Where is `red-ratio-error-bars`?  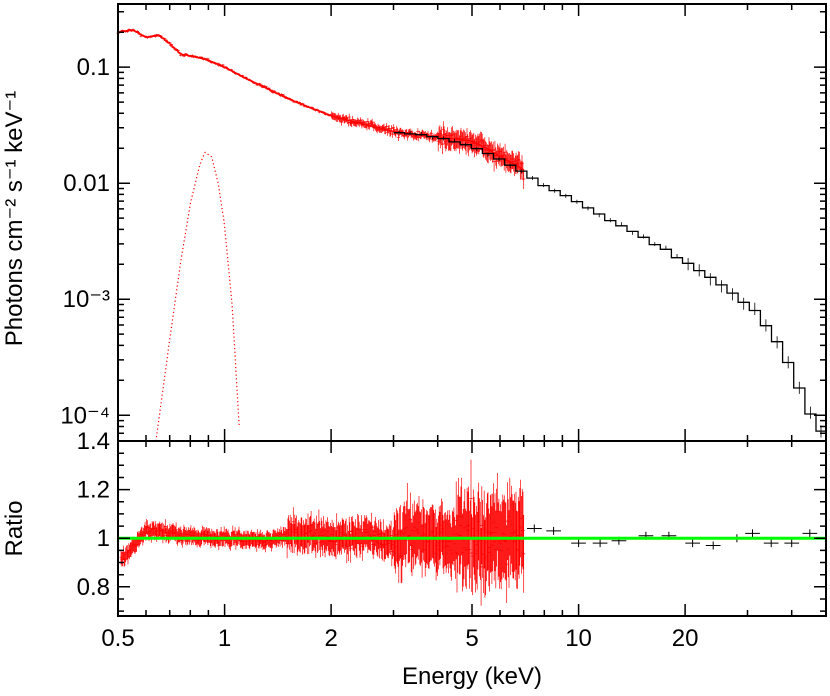 red-ratio-error-bars is located at coordinates (322, 532).